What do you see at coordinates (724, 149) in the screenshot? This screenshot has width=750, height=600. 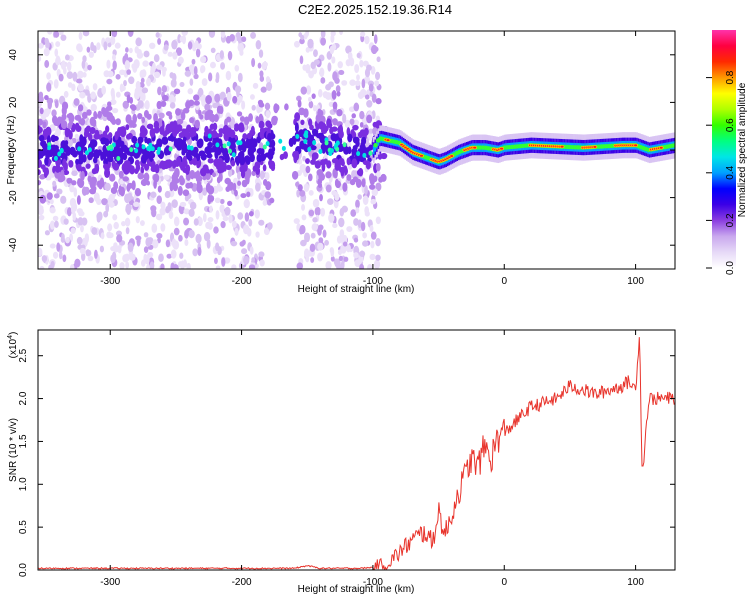 I see `colorbar-gradient` at bounding box center [724, 149].